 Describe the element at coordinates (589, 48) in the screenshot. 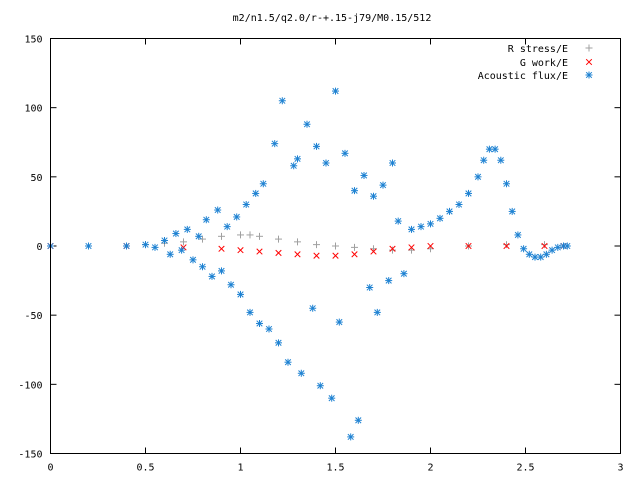

I see `legend-marker-r-stress` at that location.